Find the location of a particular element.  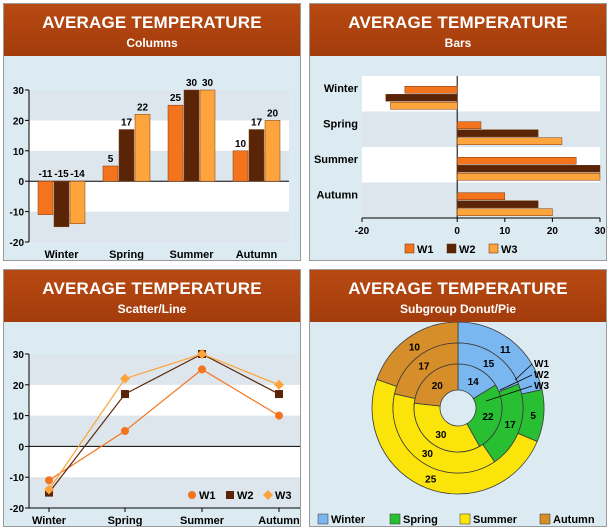

y-tick-label: Winter is located at coordinates (341, 89).